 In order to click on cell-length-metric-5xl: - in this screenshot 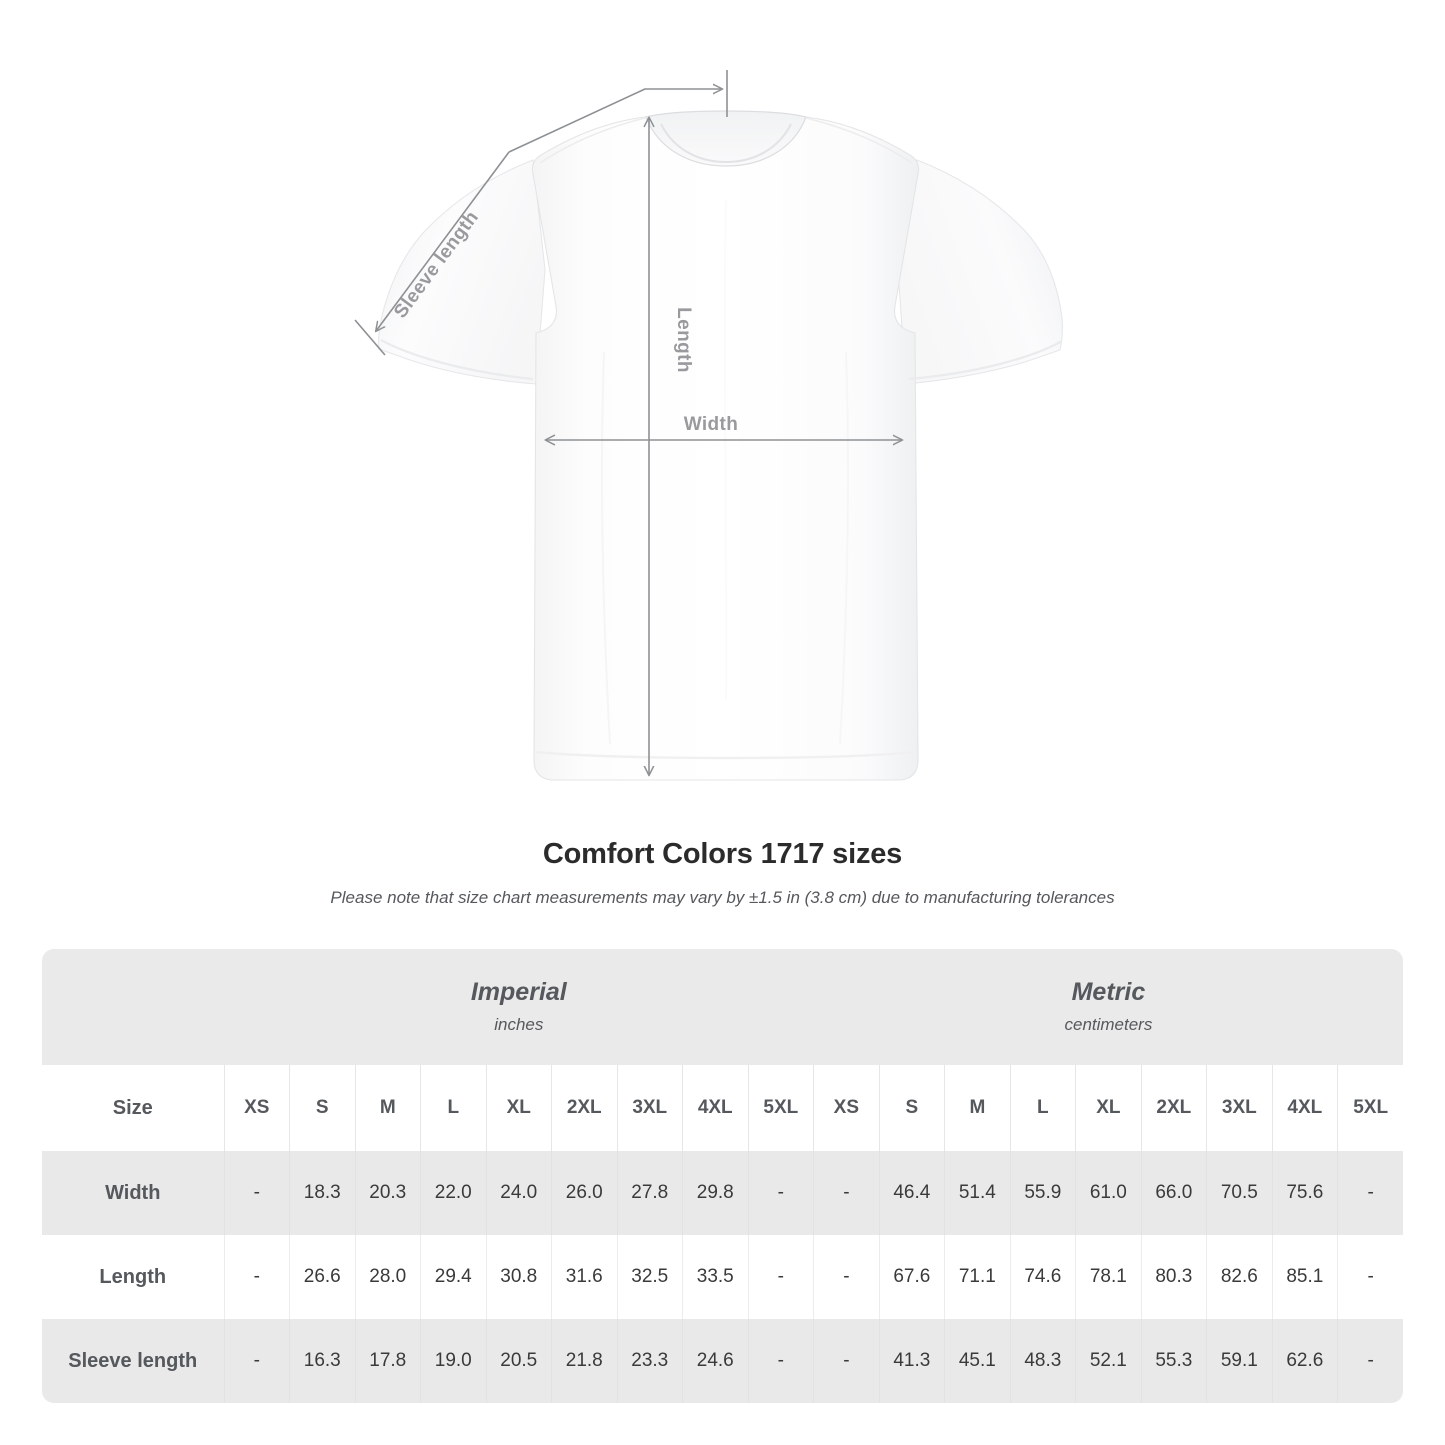, I will do `click(1370, 1277)`.